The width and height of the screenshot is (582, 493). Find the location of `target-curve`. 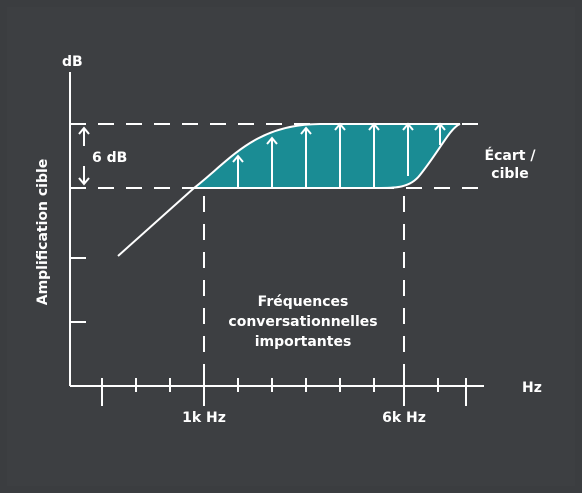

target-curve is located at coordinates (156, 222).